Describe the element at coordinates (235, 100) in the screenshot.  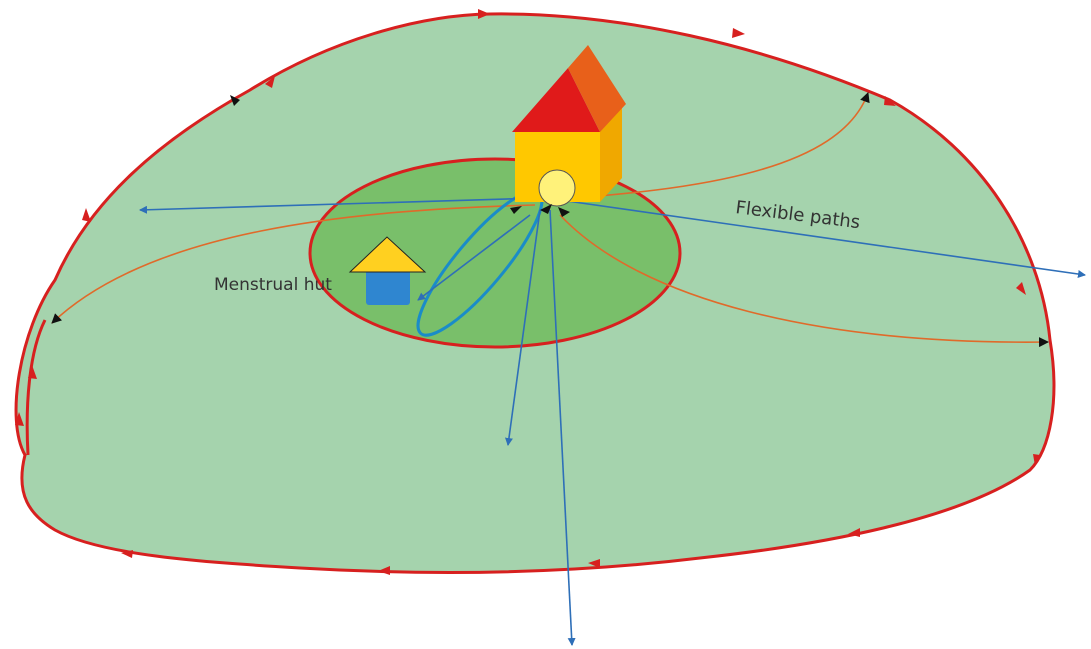
I see `small-arrow` at that location.